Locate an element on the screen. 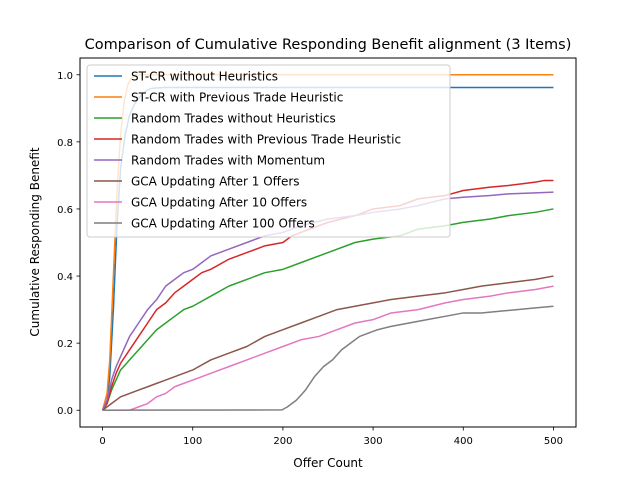 Image resolution: width=640 pixels, height=484 pixels. x-tick-label: 300 is located at coordinates (373, 441).